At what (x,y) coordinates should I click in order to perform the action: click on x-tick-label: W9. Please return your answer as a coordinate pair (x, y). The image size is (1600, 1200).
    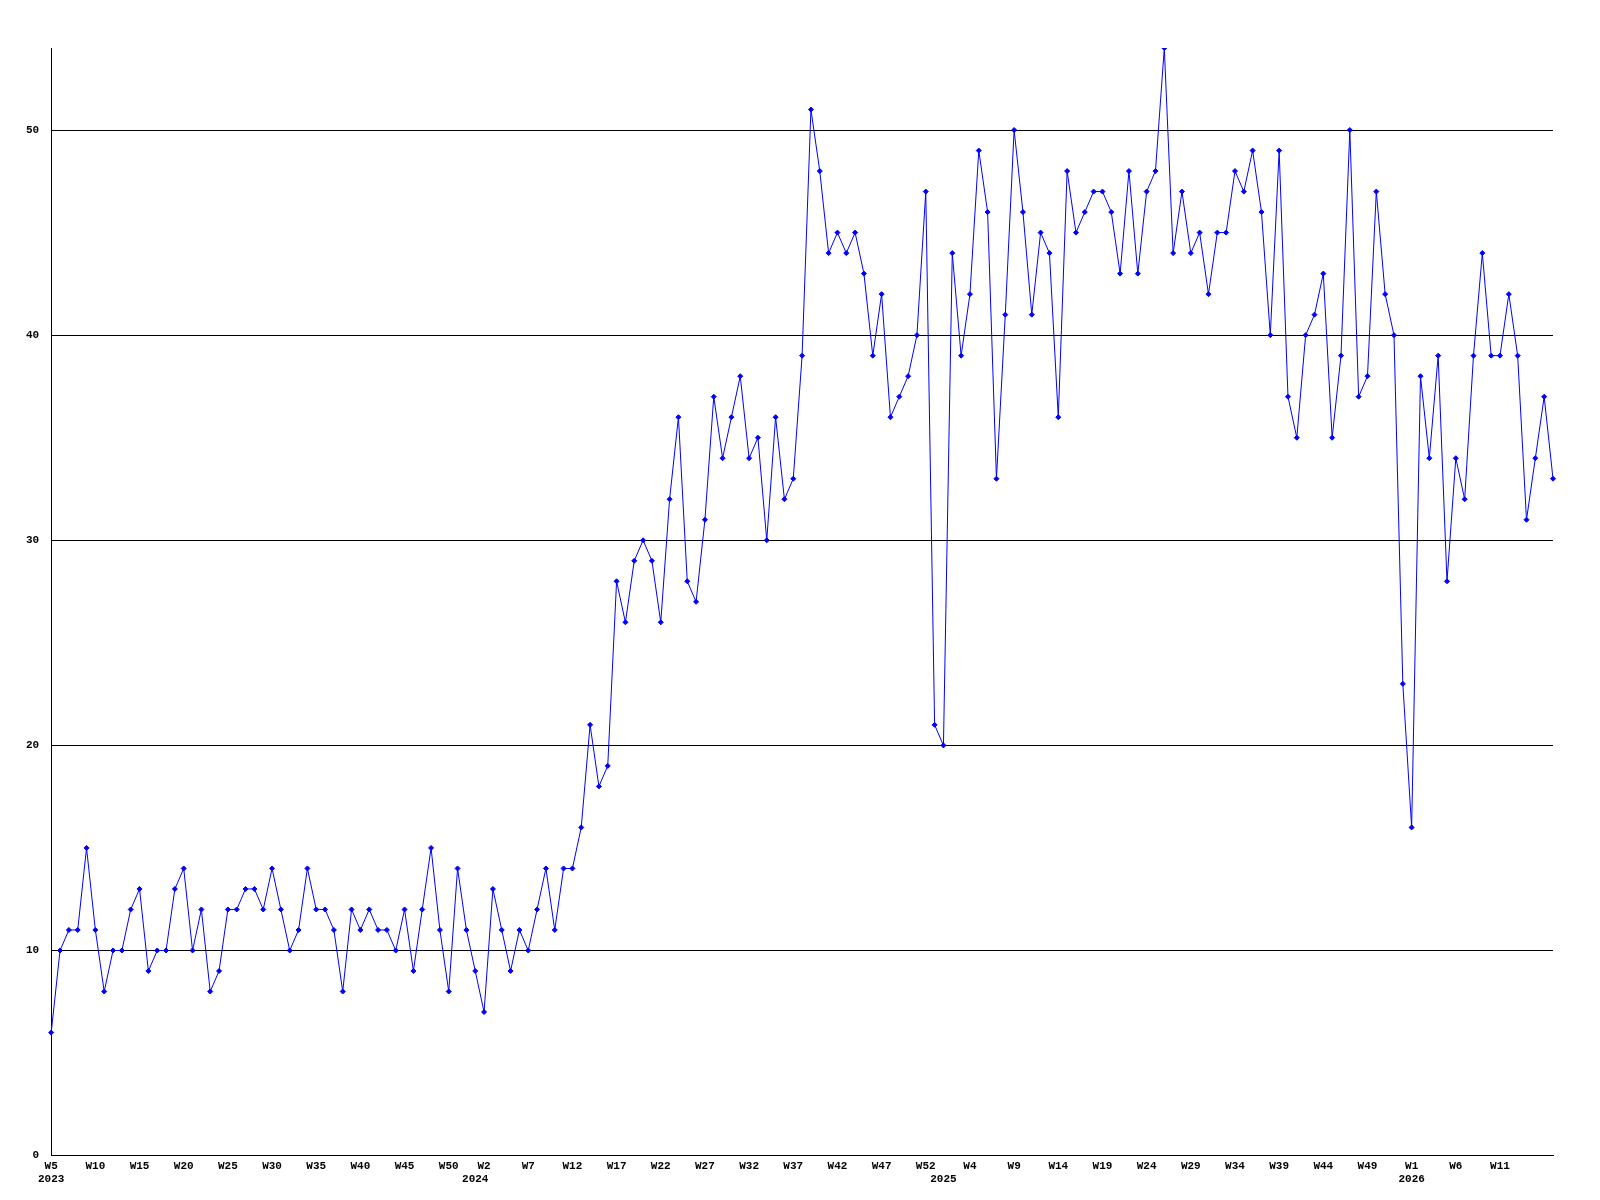
    Looking at the image, I should click on (1014, 1165).